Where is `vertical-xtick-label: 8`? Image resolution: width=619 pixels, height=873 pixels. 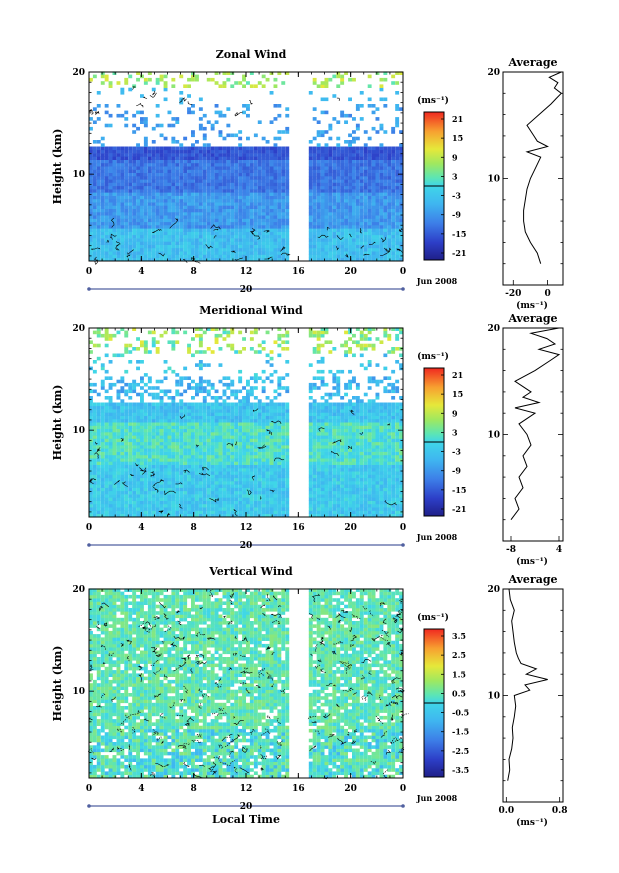
vertical-xtick-label: 8 is located at coordinates (194, 789).